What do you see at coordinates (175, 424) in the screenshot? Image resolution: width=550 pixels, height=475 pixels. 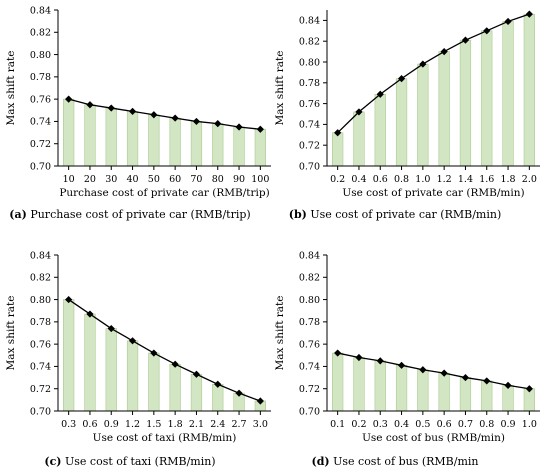 I see `x-tick-label: 1.8` at bounding box center [175, 424].